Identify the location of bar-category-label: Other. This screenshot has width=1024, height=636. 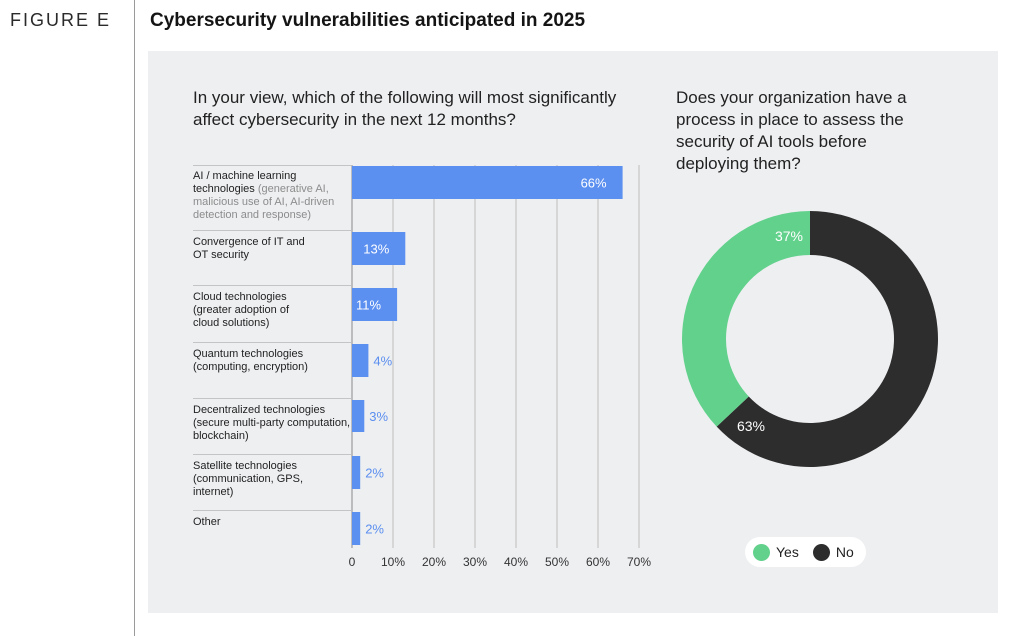
(207, 522).